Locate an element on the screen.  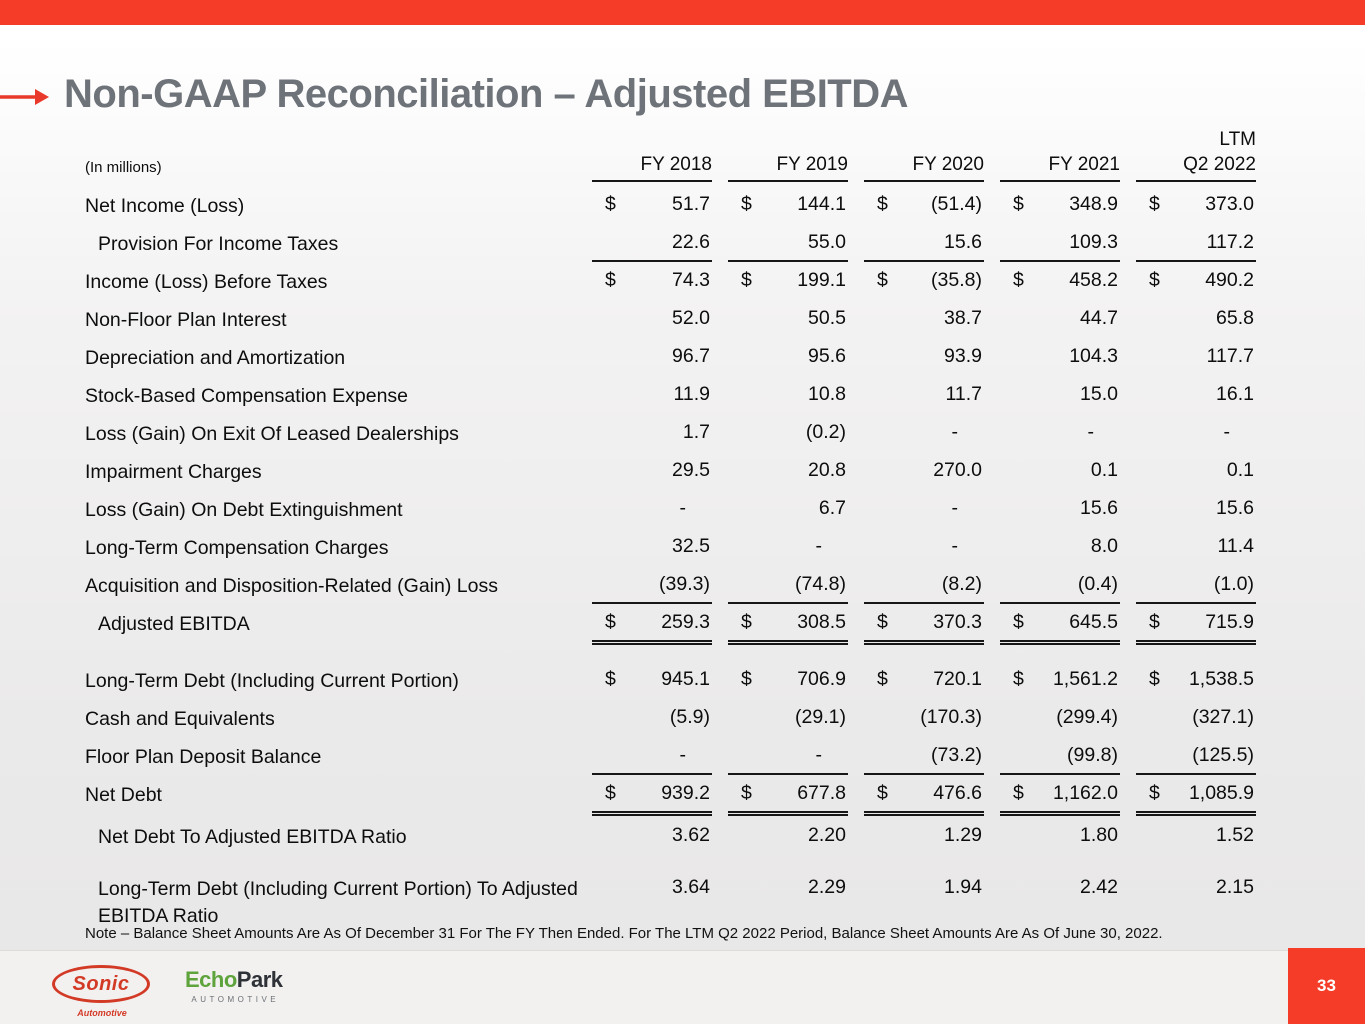
cell-value: 117.7 is located at coordinates (1230, 356).